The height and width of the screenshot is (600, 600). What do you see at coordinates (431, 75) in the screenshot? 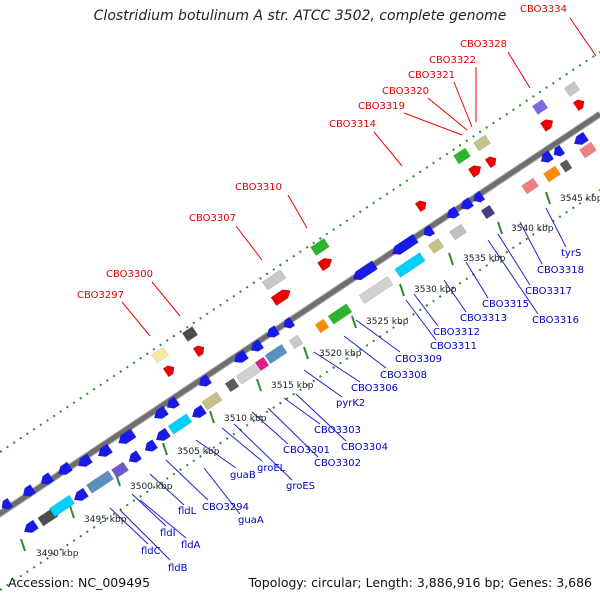
I see `gene-label-cbo3321: CBO3321` at bounding box center [431, 75].